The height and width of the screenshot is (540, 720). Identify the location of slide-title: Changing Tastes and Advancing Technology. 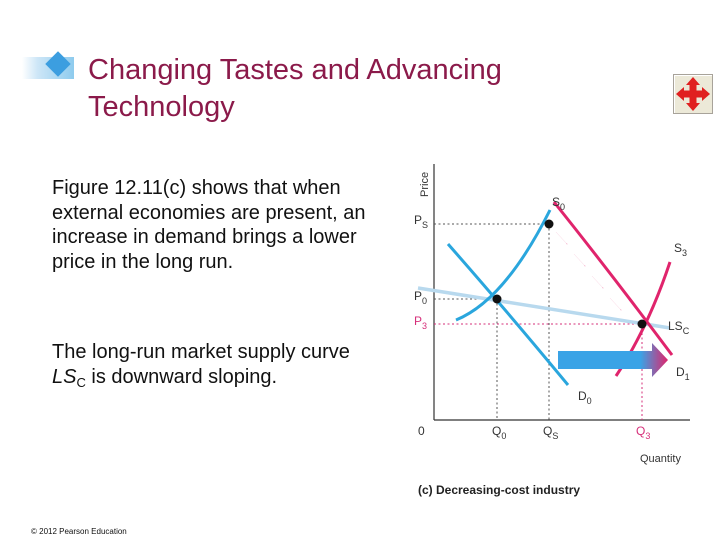
(295, 88).